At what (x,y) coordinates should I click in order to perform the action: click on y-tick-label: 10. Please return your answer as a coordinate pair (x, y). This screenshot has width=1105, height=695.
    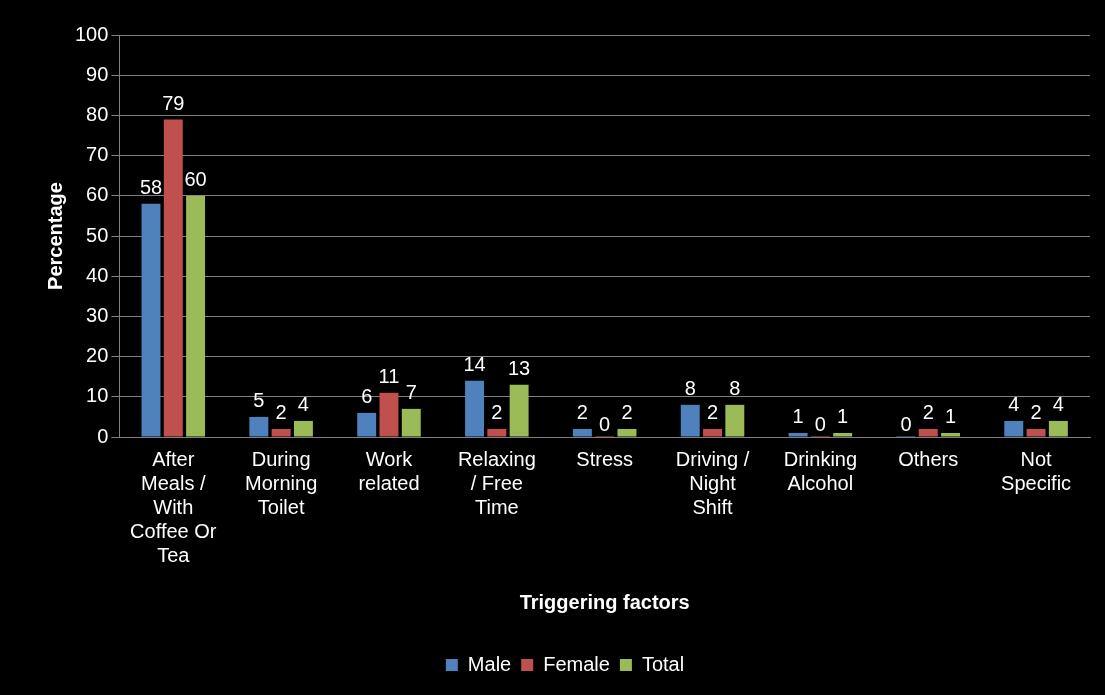
    Looking at the image, I should click on (97, 395).